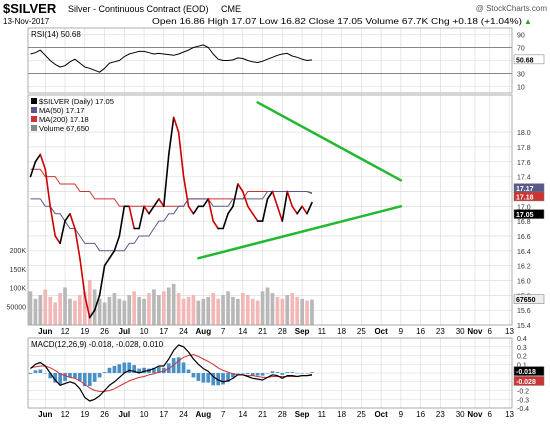  What do you see at coordinates (18, 270) in the screenshot?
I see `volume-axis-label: 150K` at bounding box center [18, 270].